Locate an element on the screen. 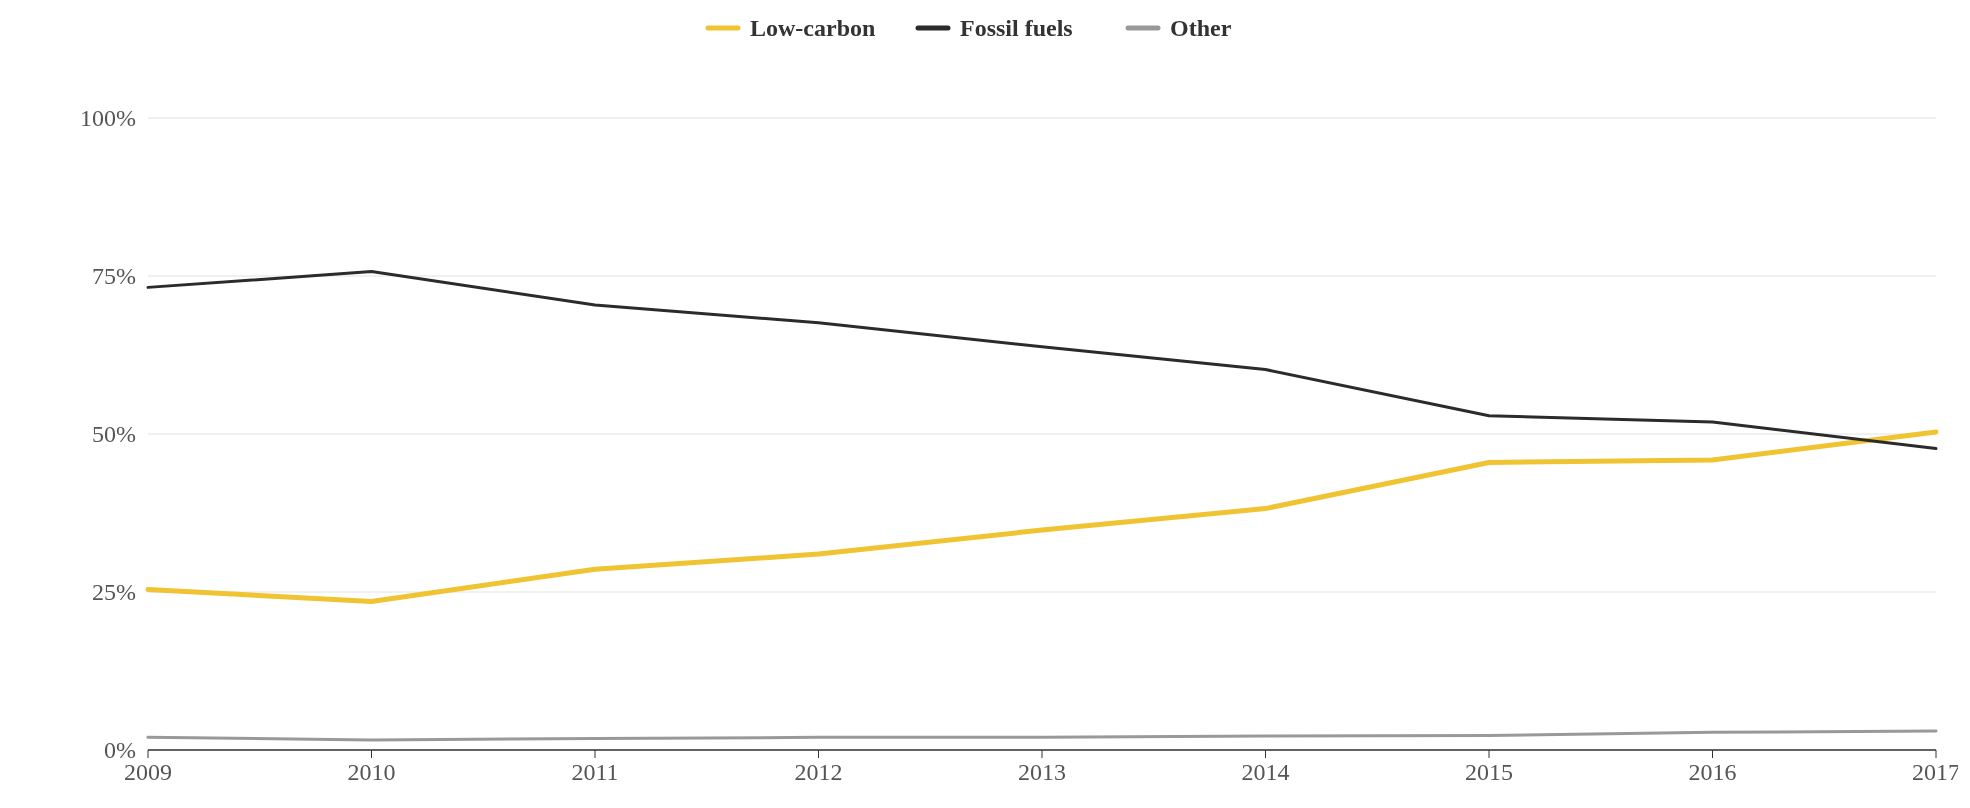 The image size is (1970, 808). line-series is located at coordinates (1042, 735).